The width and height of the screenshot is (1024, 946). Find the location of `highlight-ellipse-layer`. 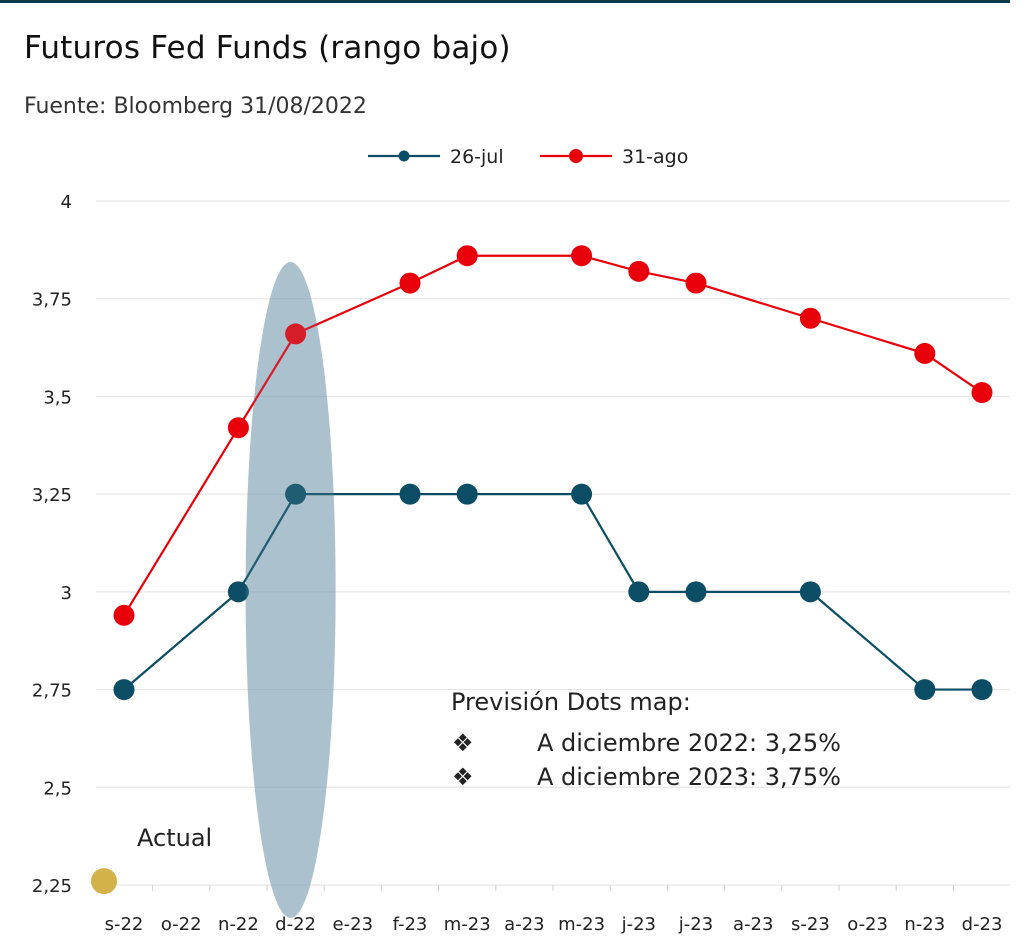

highlight-ellipse-layer is located at coordinates (290, 590).